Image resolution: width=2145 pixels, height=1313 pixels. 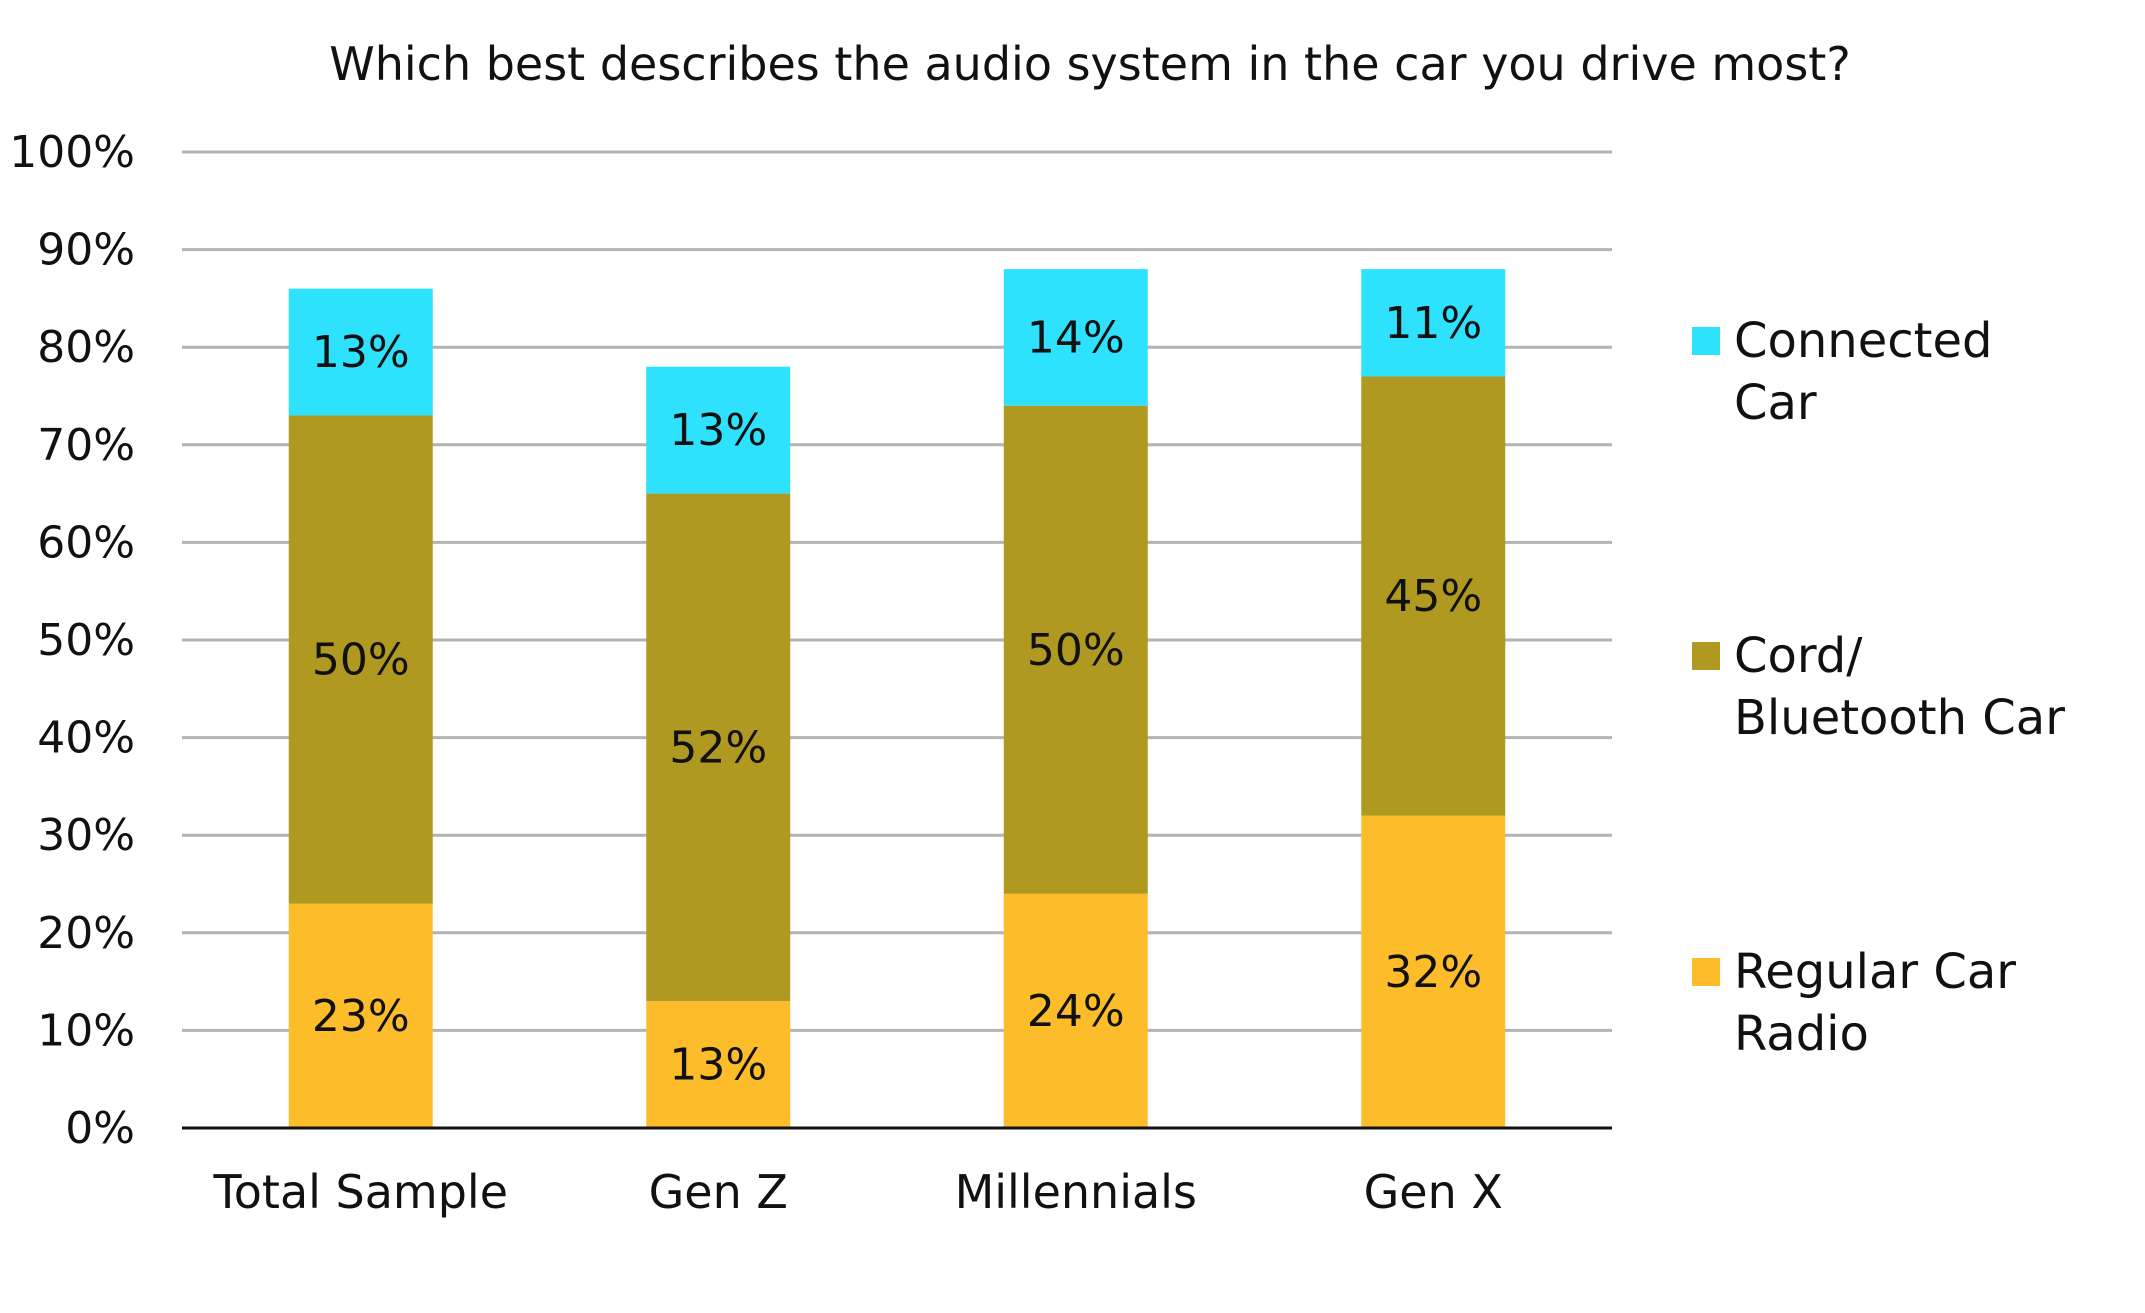 I want to click on data-label: 14%, so click(x=1076, y=337).